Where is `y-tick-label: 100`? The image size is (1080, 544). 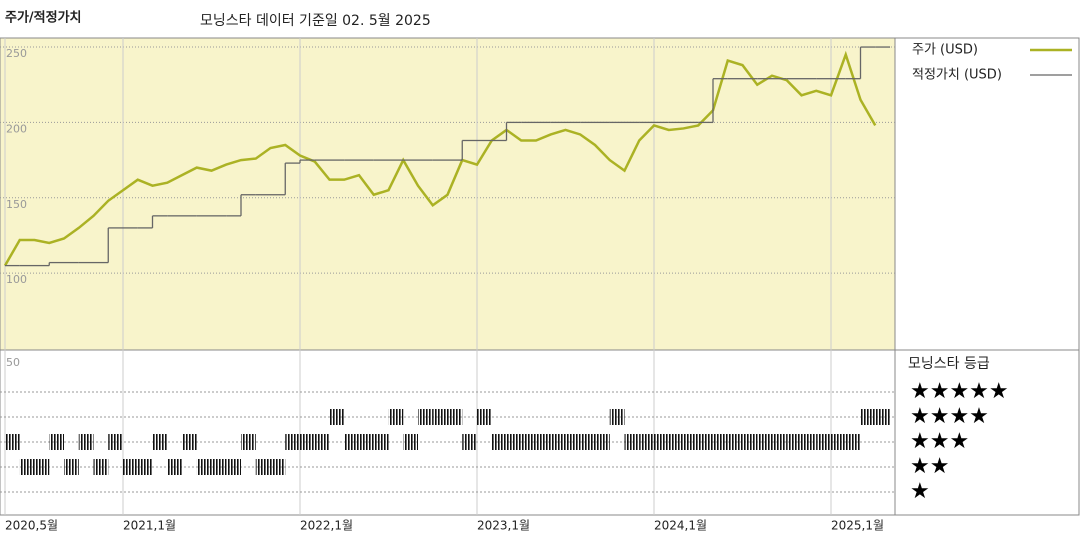
y-tick-label: 100 is located at coordinates (16, 279).